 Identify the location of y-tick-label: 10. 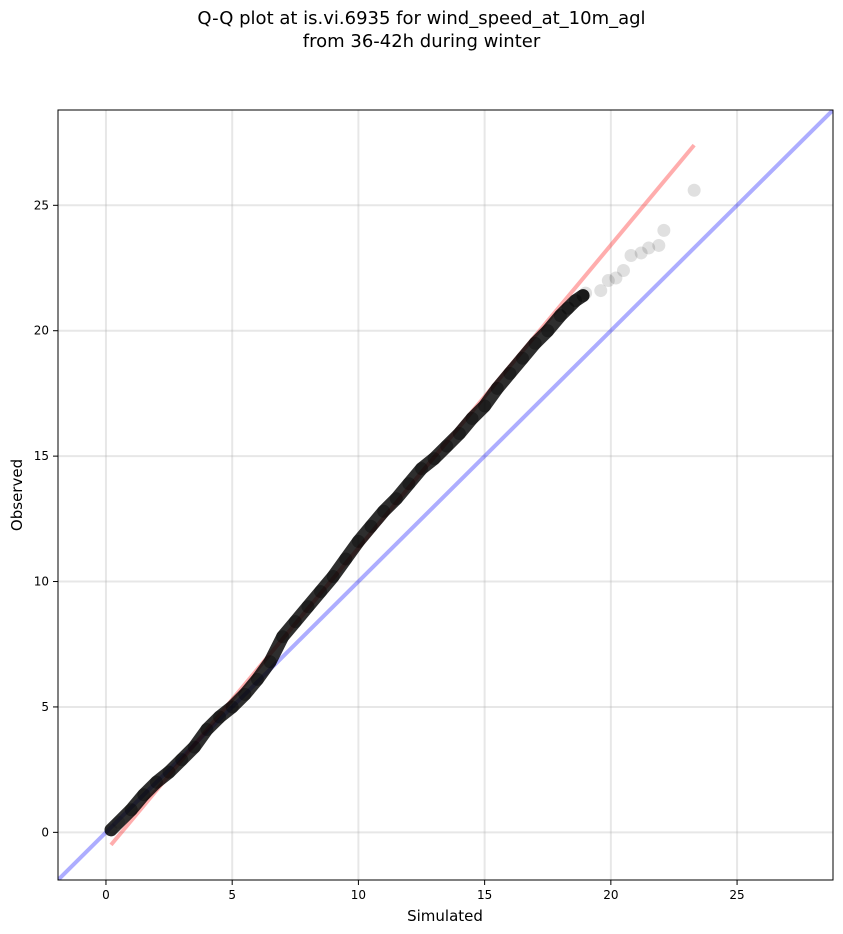
(41, 582).